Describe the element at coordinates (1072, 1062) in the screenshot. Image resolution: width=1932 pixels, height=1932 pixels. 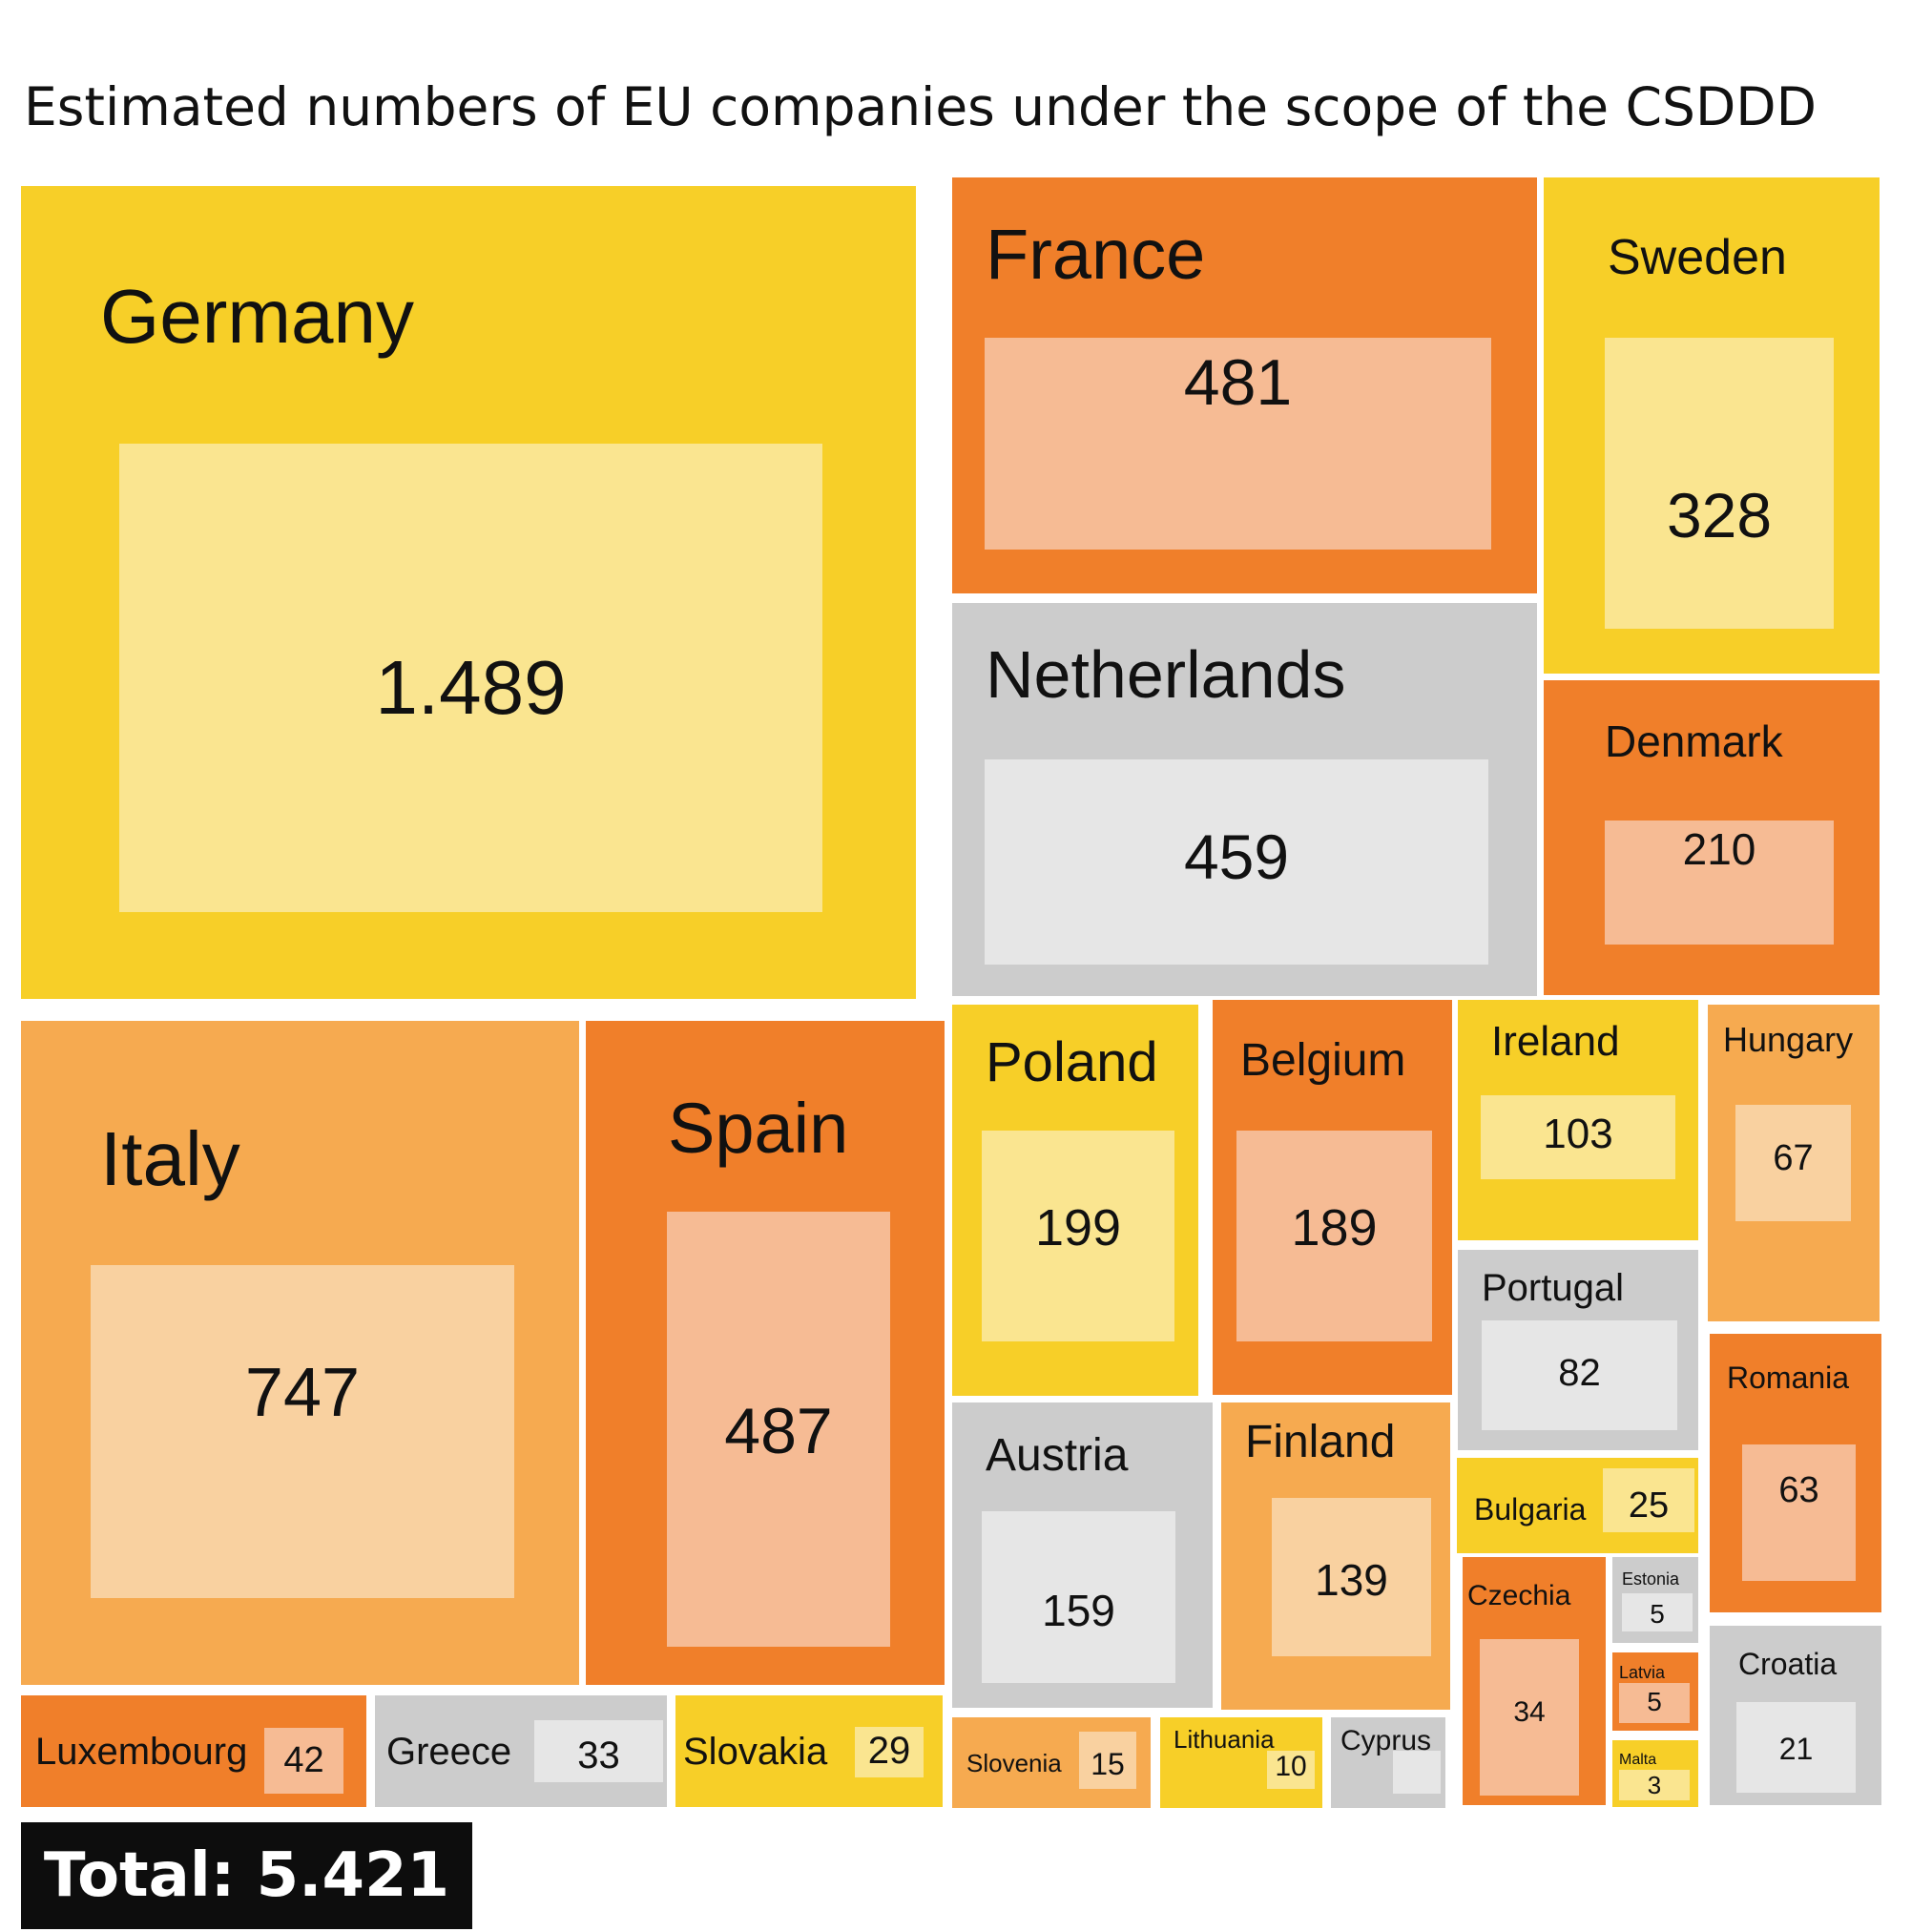
I see `tile-label-poland: Poland` at that location.